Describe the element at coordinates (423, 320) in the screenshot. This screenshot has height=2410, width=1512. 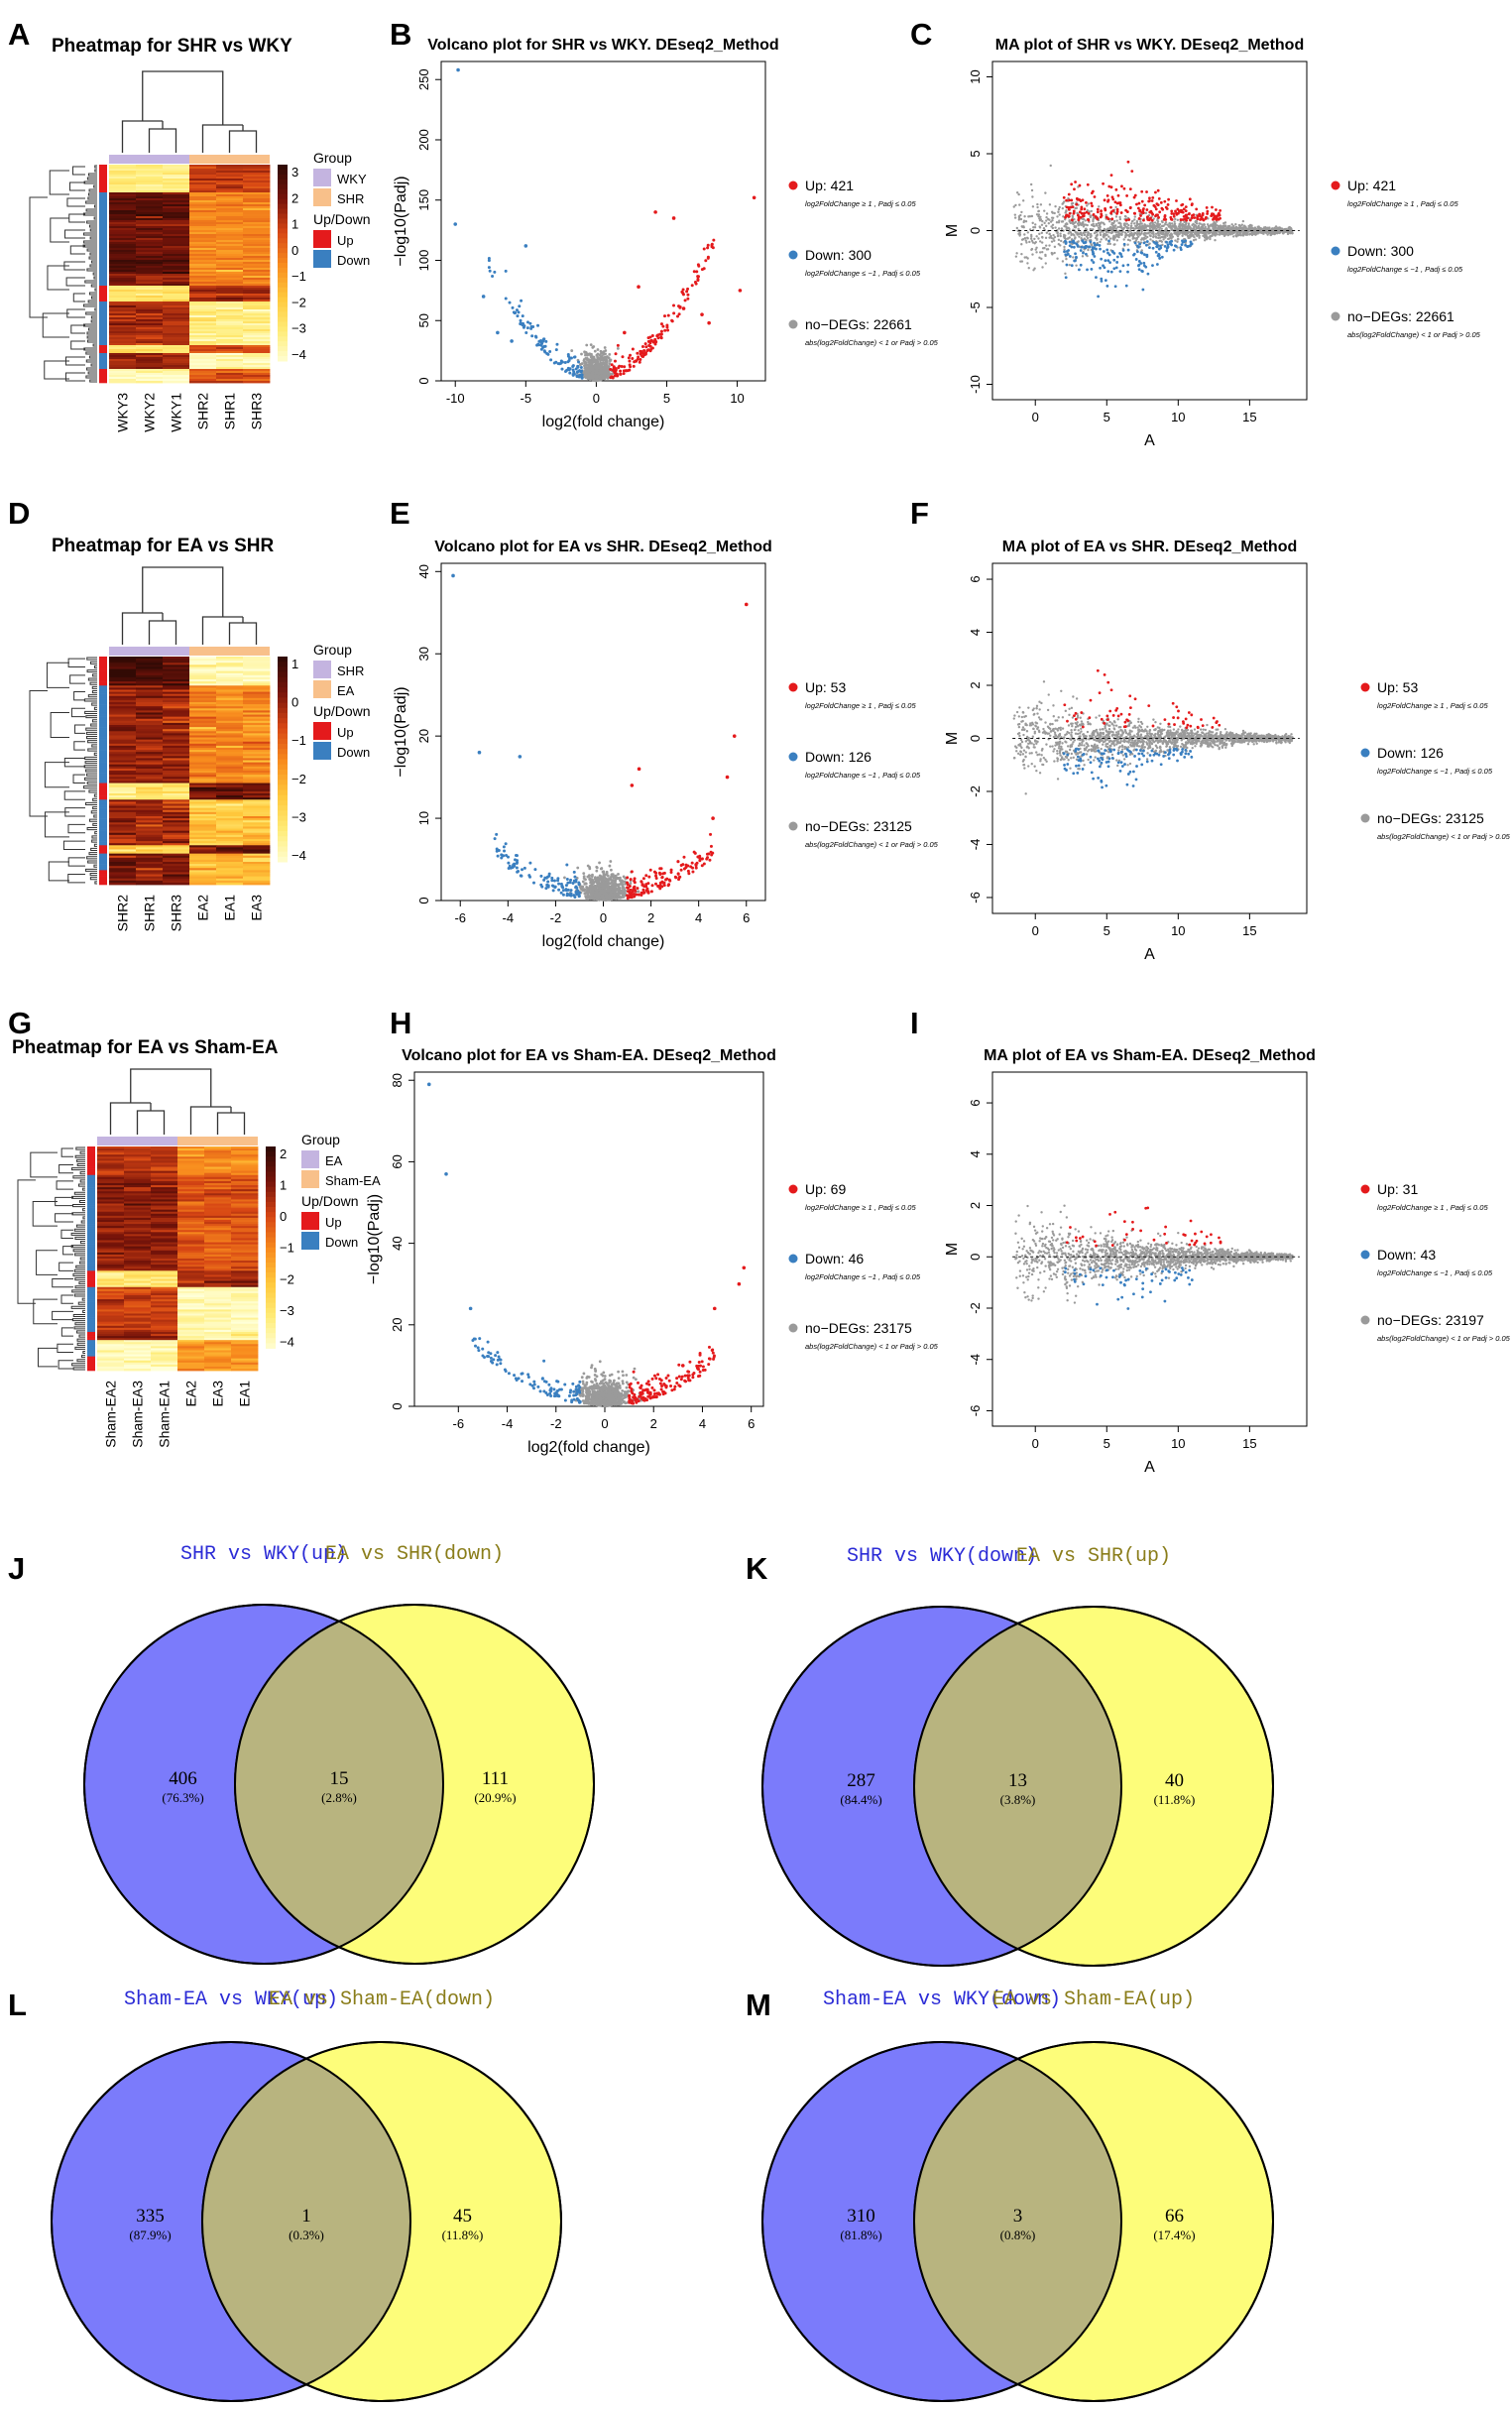
I see `y-tick-label: 50` at that location.